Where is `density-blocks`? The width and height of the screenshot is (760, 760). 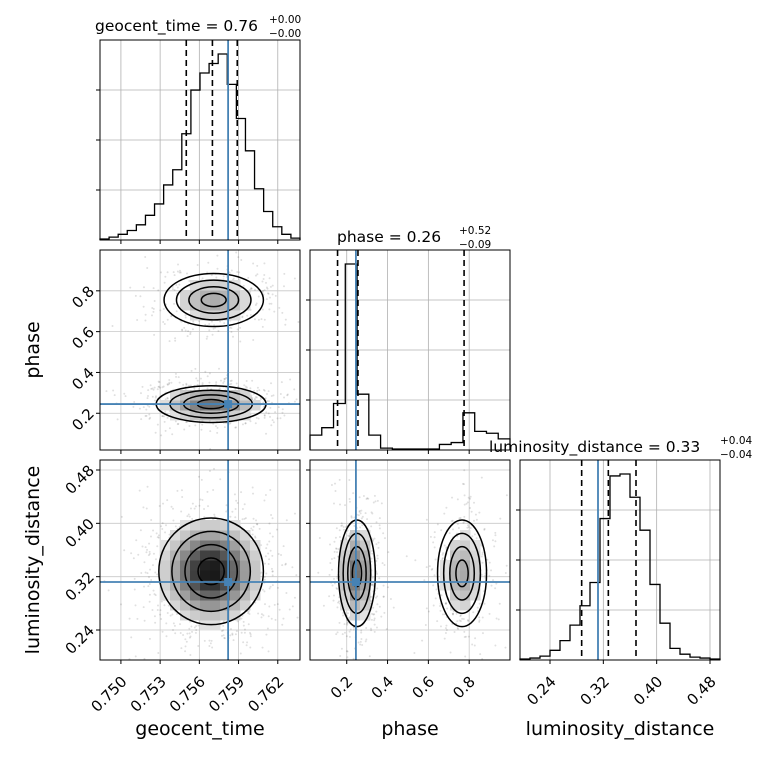 density-blocks is located at coordinates (210, 575).